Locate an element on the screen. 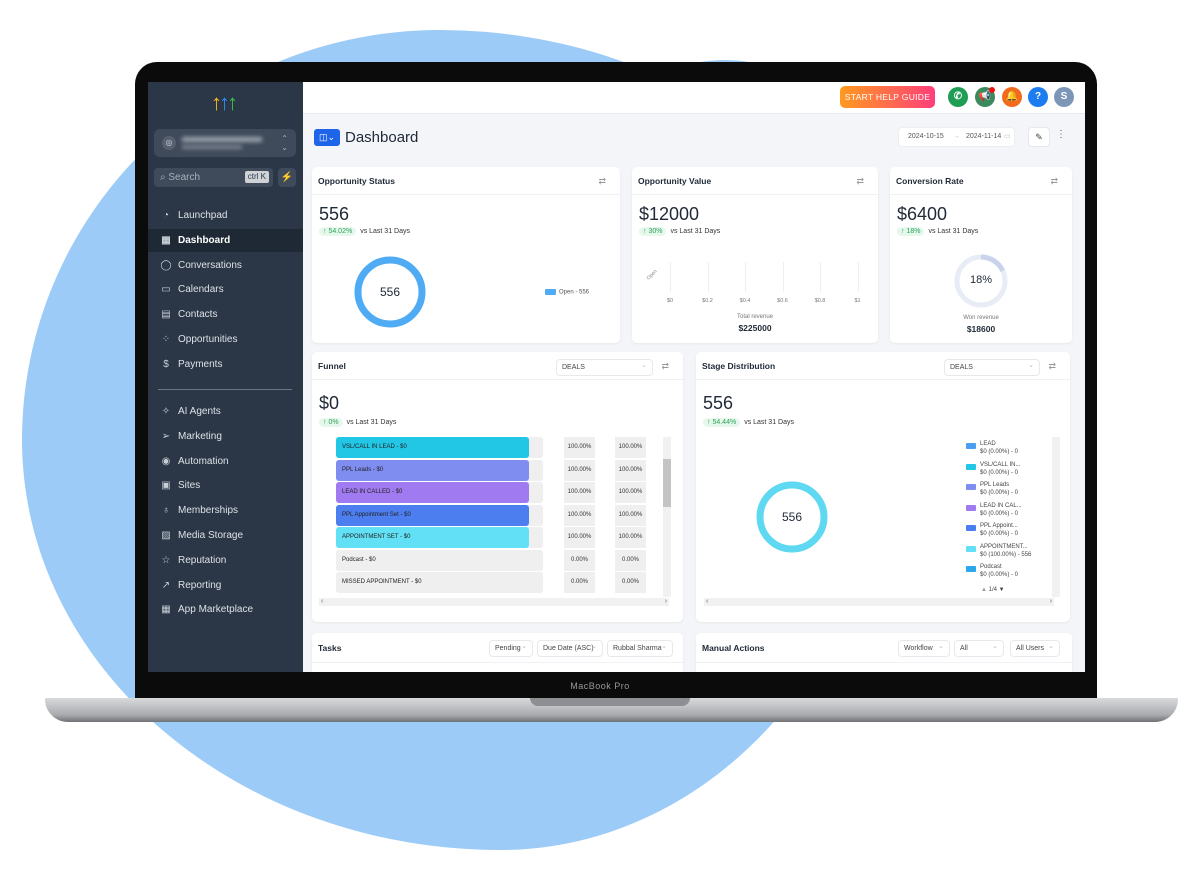 Image resolution: width=1200 pixels, height=896 pixels. legend-item: LEAD $0 (0.00%) - 0 is located at coordinates (992, 448).